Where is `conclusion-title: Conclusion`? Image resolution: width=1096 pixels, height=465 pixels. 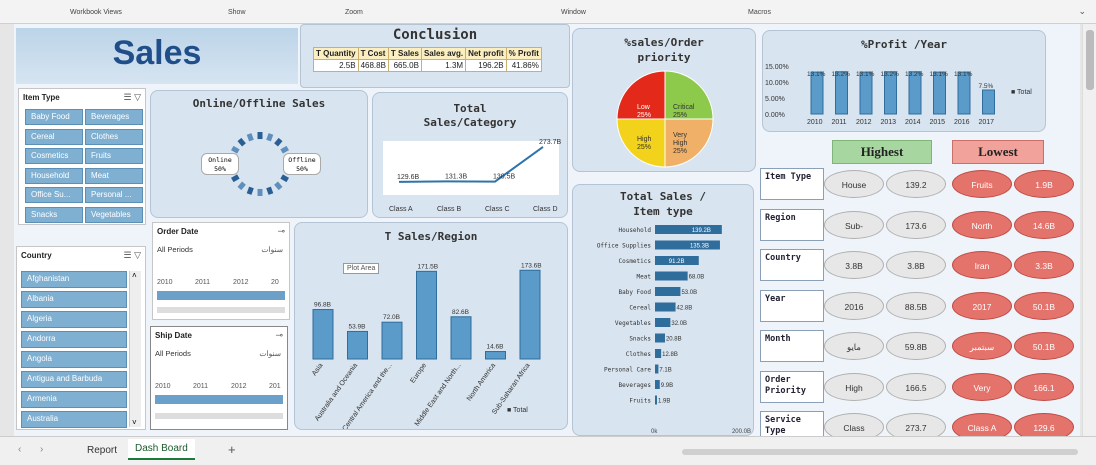 conclusion-title: Conclusion is located at coordinates (435, 35).